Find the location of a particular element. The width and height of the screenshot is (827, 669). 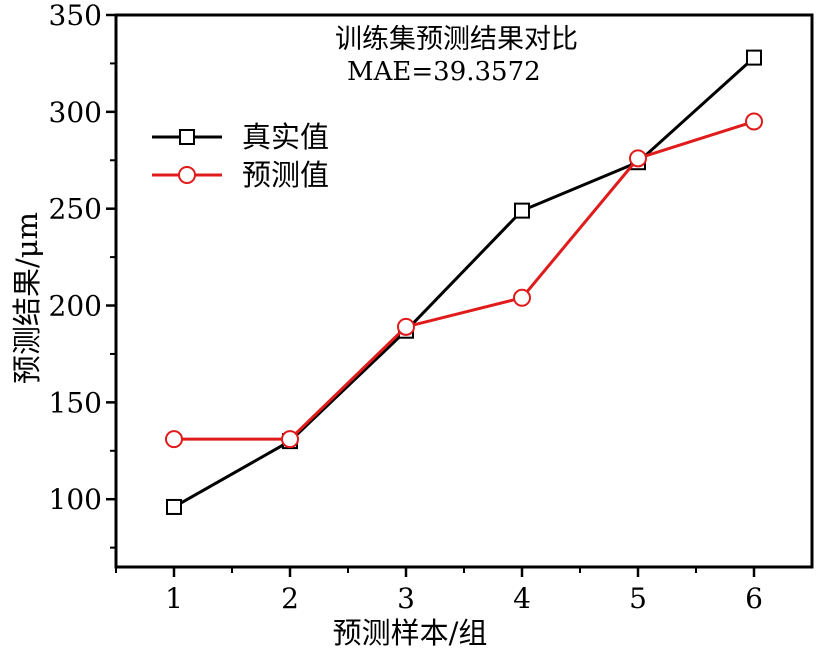

y-tick-label: 150 is located at coordinates (75, 402).